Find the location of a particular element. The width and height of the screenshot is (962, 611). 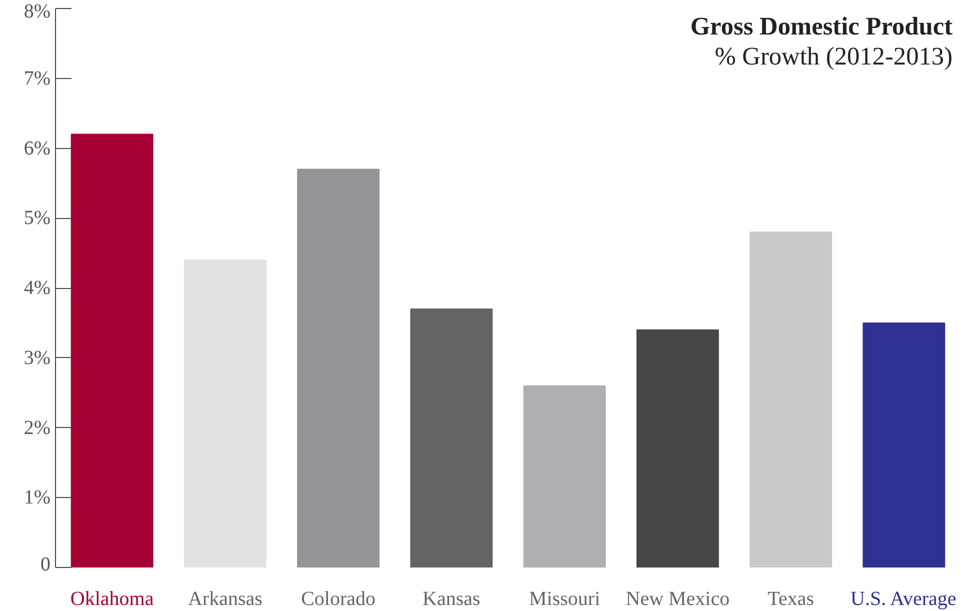

x-tick-label: New Mexico is located at coordinates (678, 599).